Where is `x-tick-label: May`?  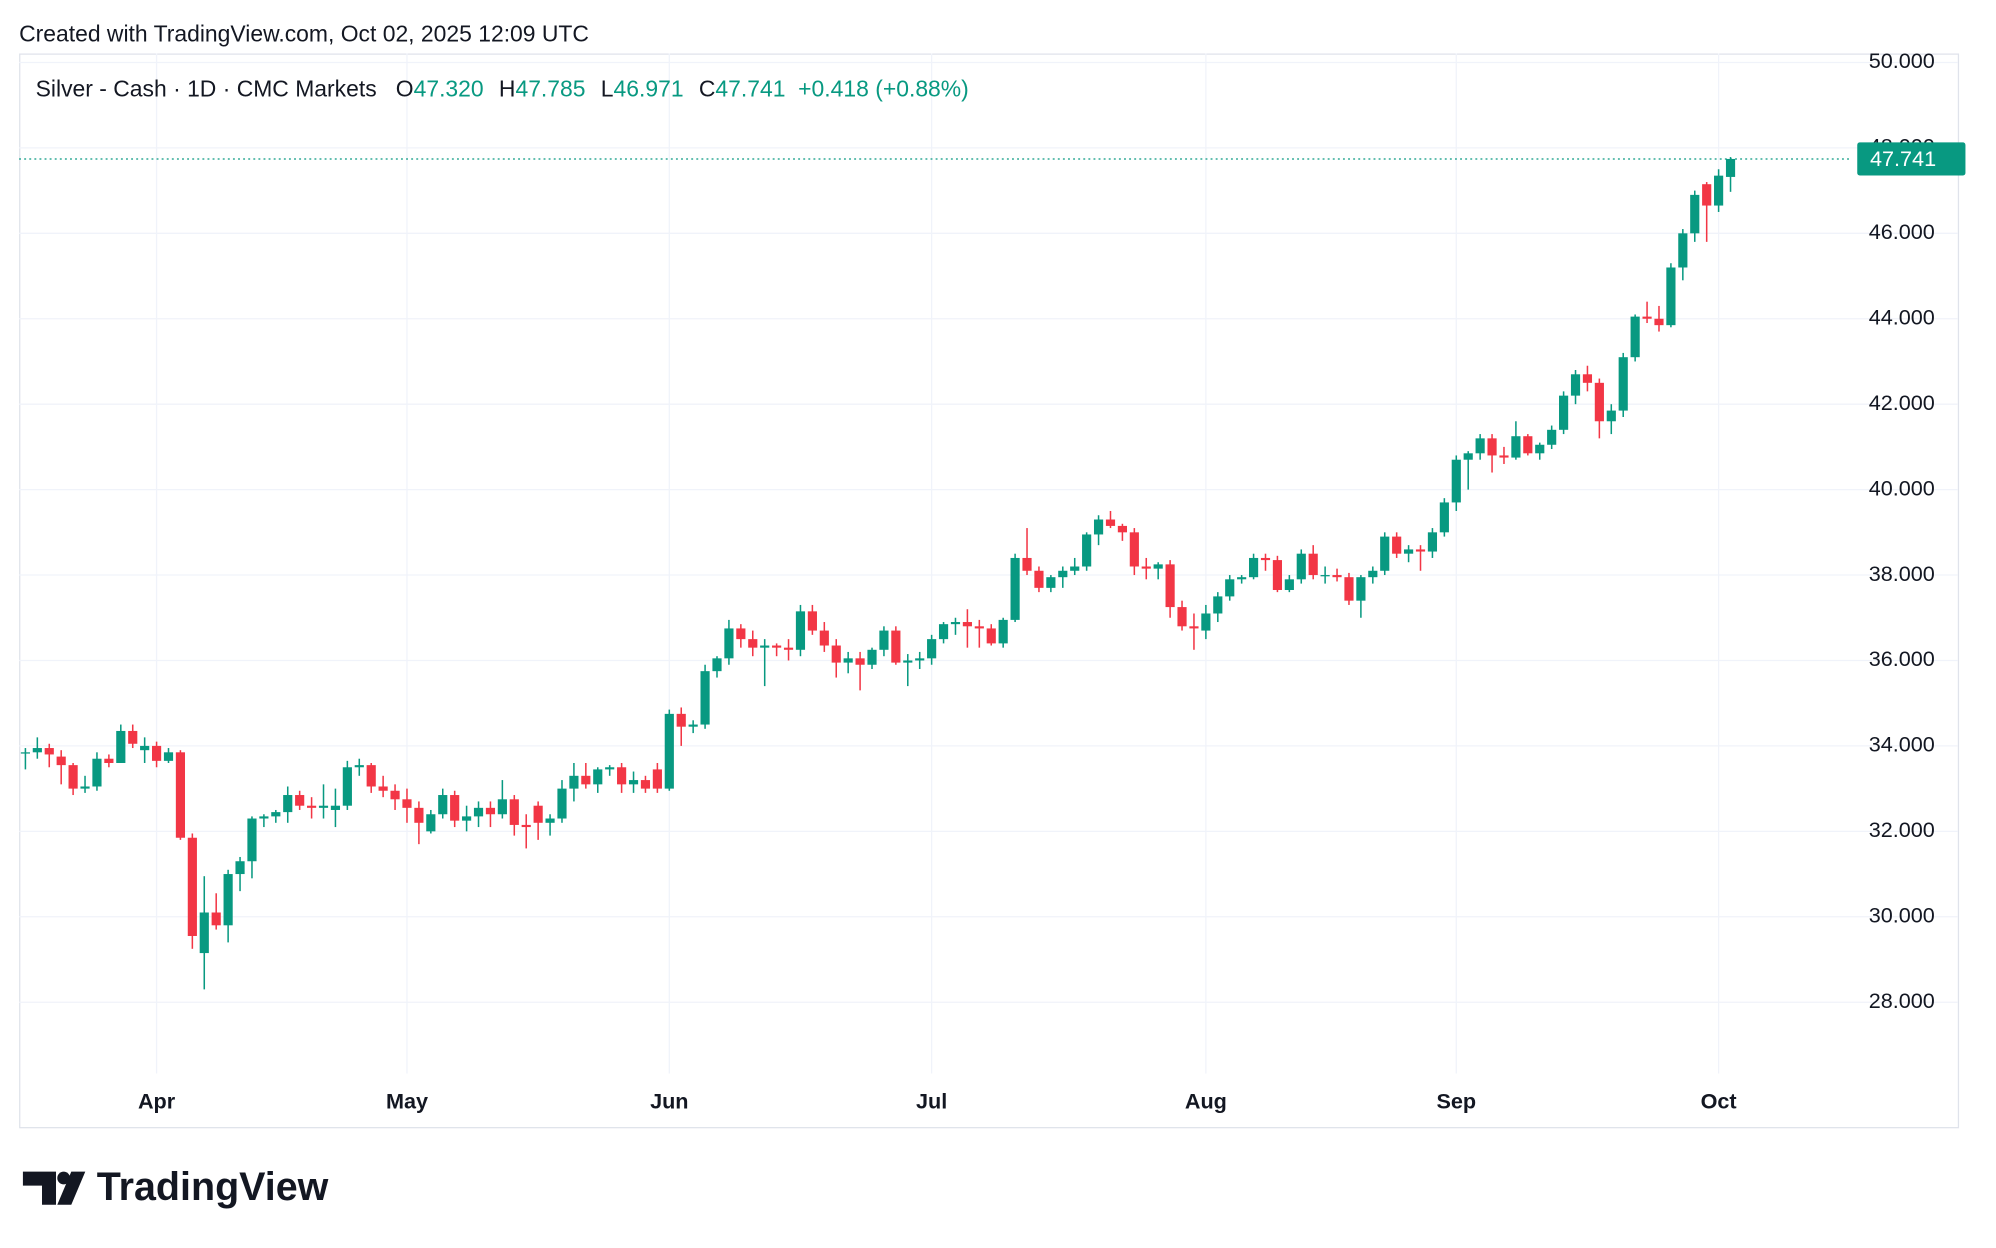
x-tick-label: May is located at coordinates (407, 1101).